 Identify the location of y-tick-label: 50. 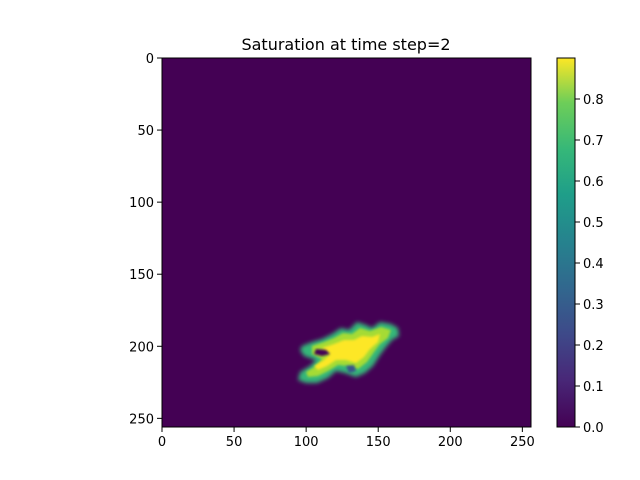
(145, 131).